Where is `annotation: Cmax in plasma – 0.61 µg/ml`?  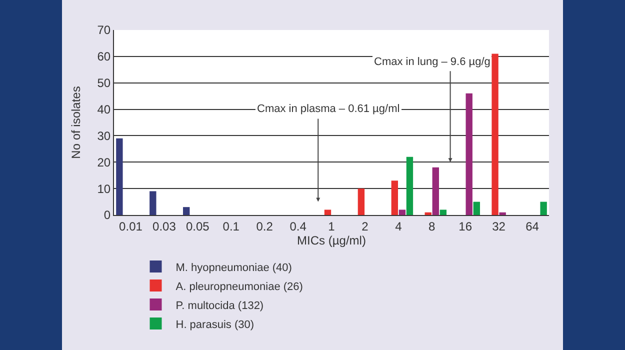 annotation: Cmax in plasma – 0.61 µg/ml is located at coordinates (328, 109).